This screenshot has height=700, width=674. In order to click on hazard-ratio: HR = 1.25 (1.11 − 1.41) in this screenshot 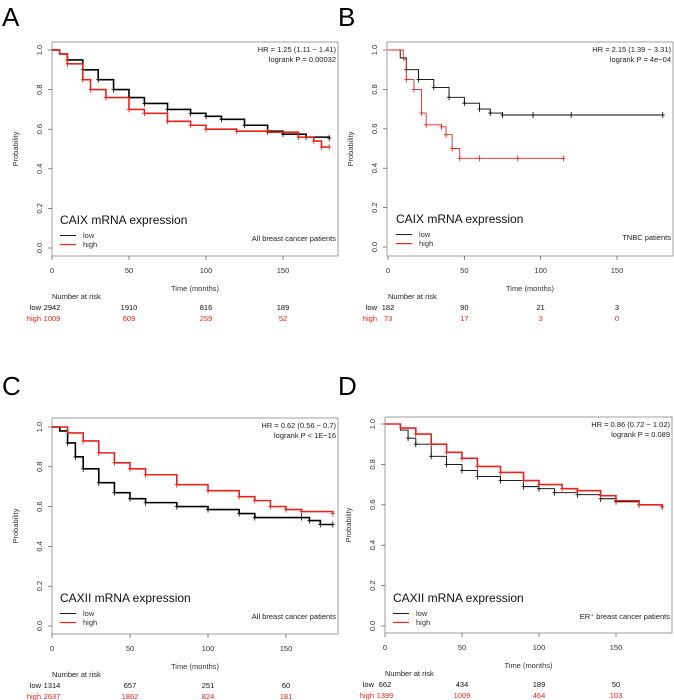, I will do `click(297, 49)`.